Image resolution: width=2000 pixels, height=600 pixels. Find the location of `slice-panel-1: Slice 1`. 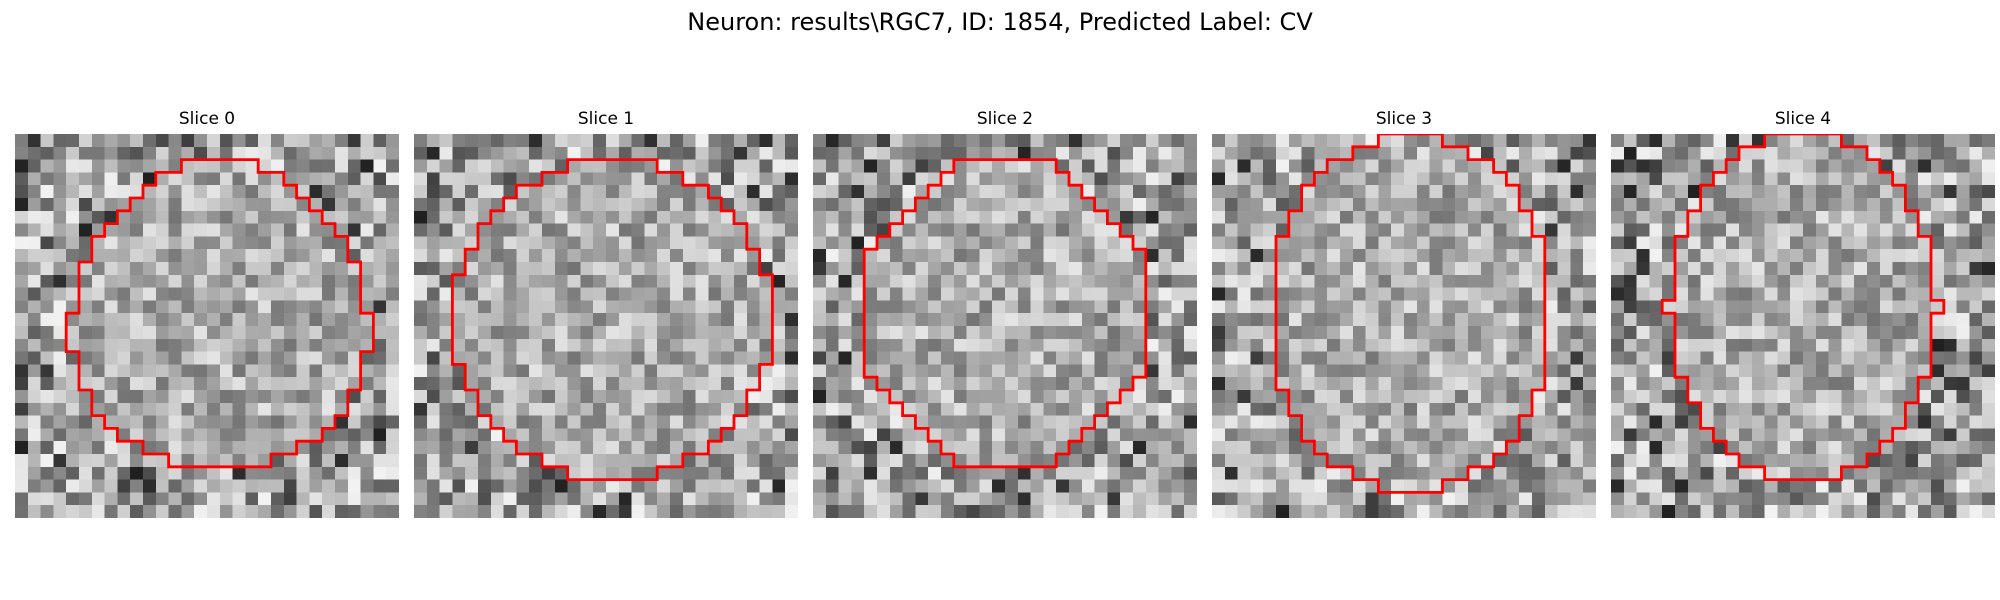

slice-panel-1: Slice 1 is located at coordinates (606, 313).